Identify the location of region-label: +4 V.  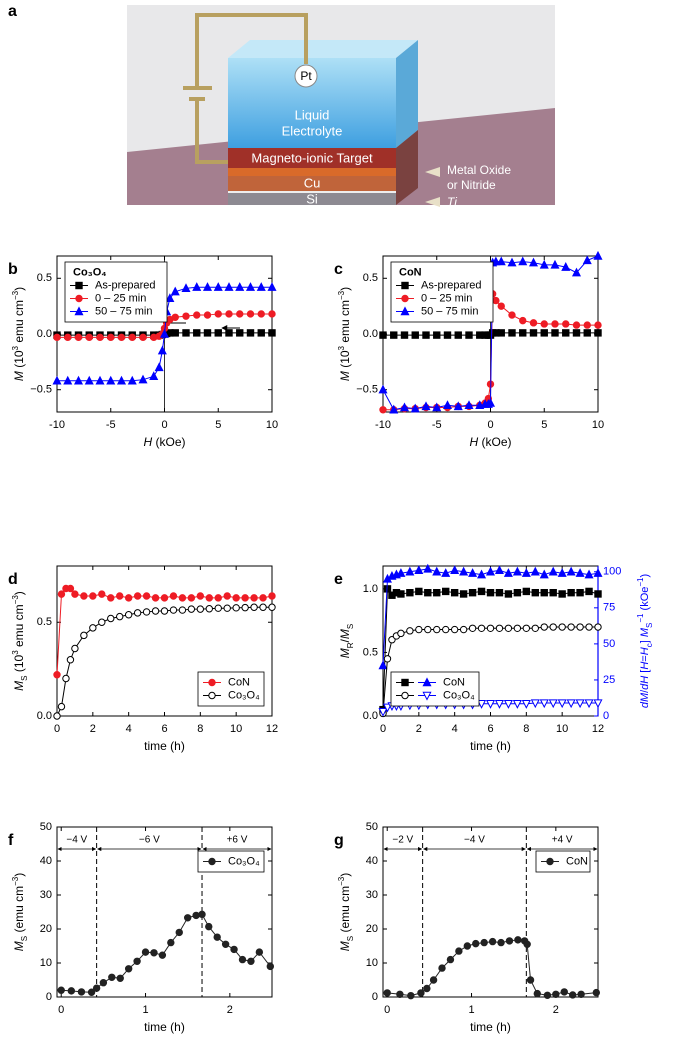
(562, 840).